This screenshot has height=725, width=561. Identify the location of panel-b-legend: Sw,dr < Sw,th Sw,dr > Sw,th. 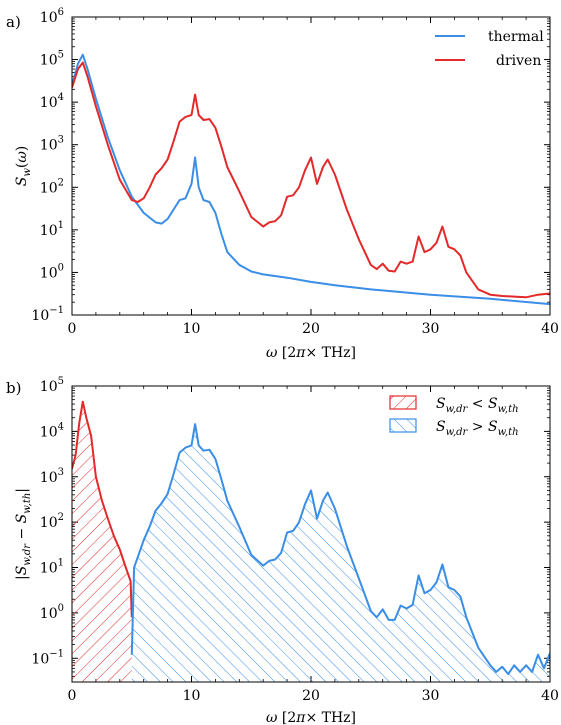
(454, 416).